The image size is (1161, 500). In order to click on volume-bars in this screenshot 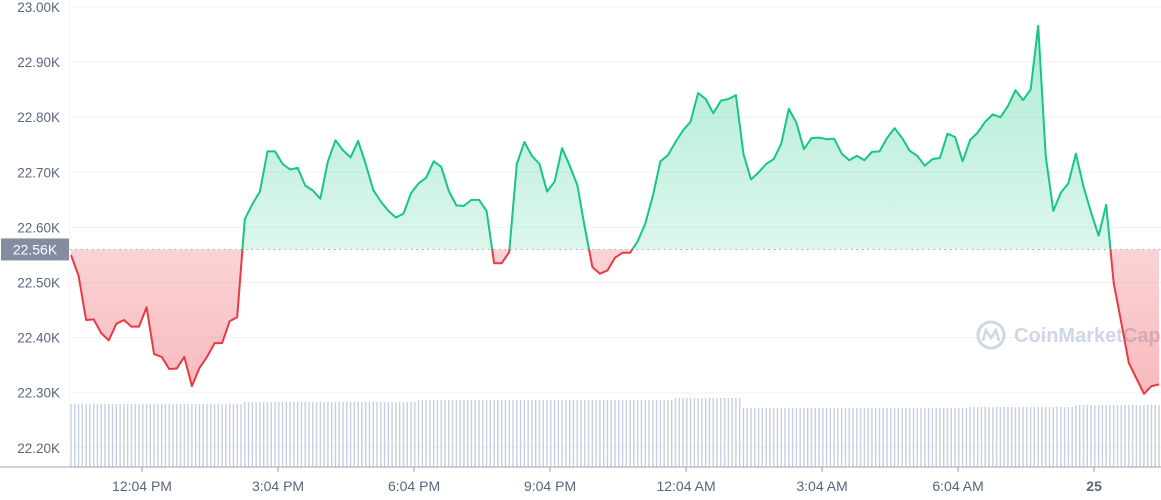, I will do `click(615, 432)`.